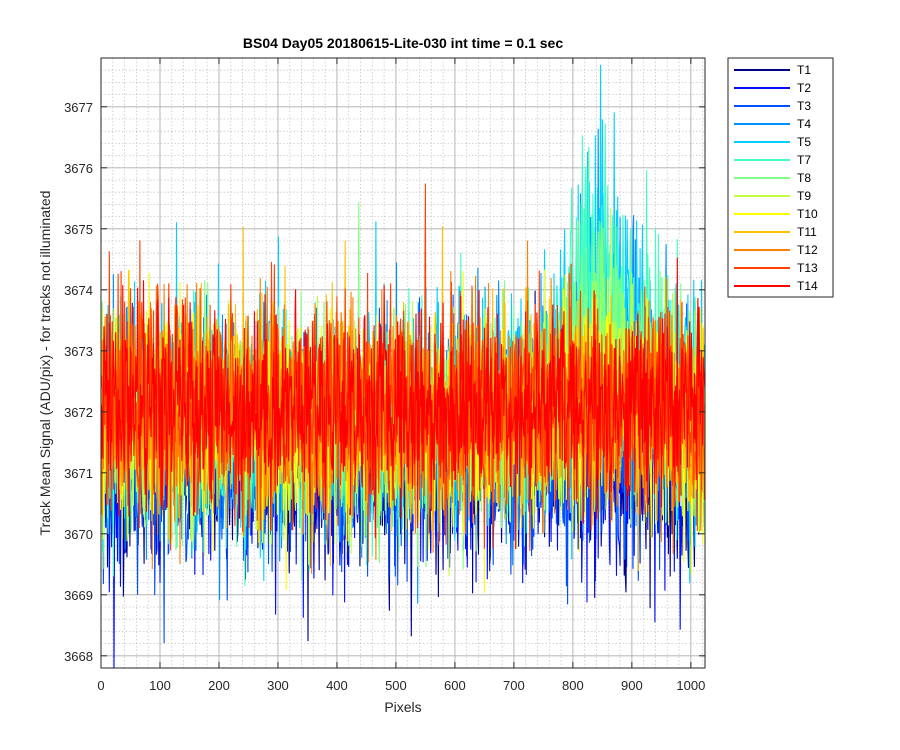 The height and width of the screenshot is (750, 900). I want to click on legend-label-t9: T9, so click(804, 196).